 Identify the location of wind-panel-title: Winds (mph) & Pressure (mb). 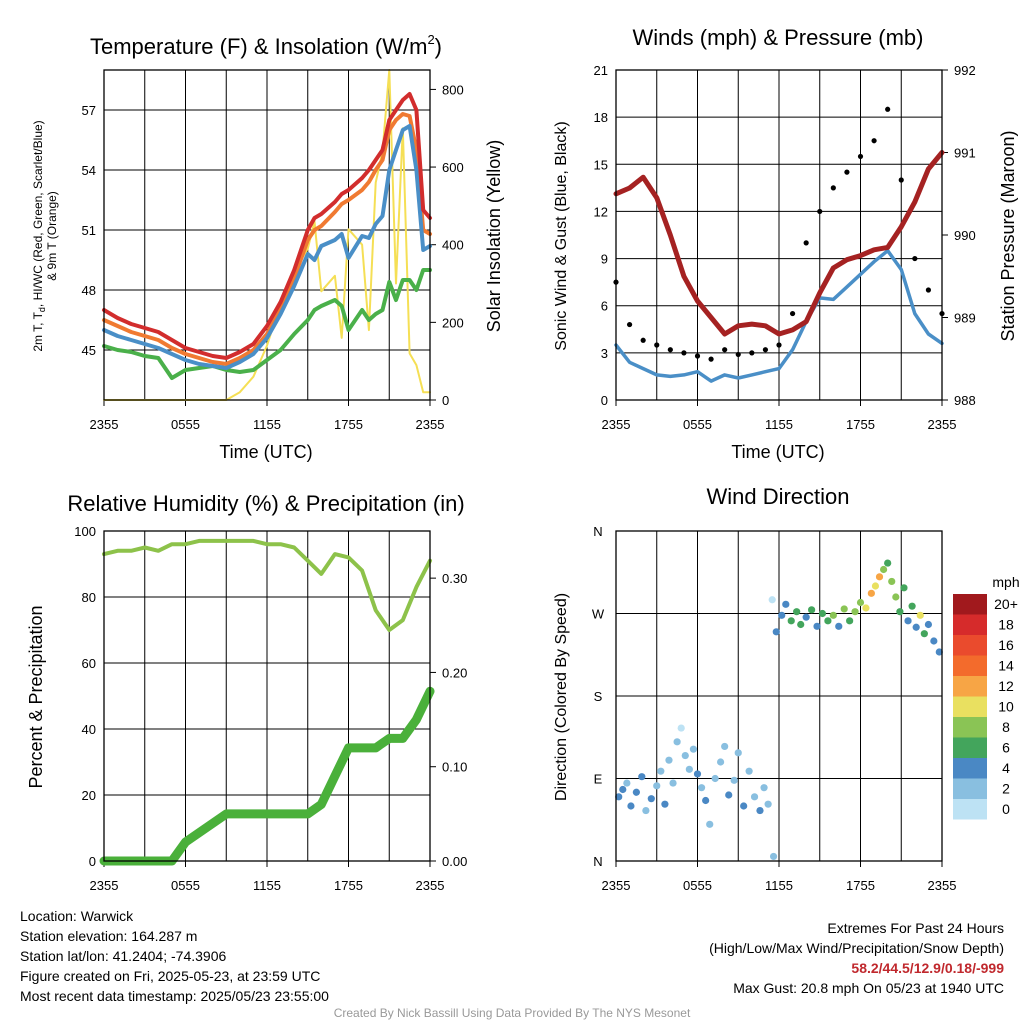
(778, 37).